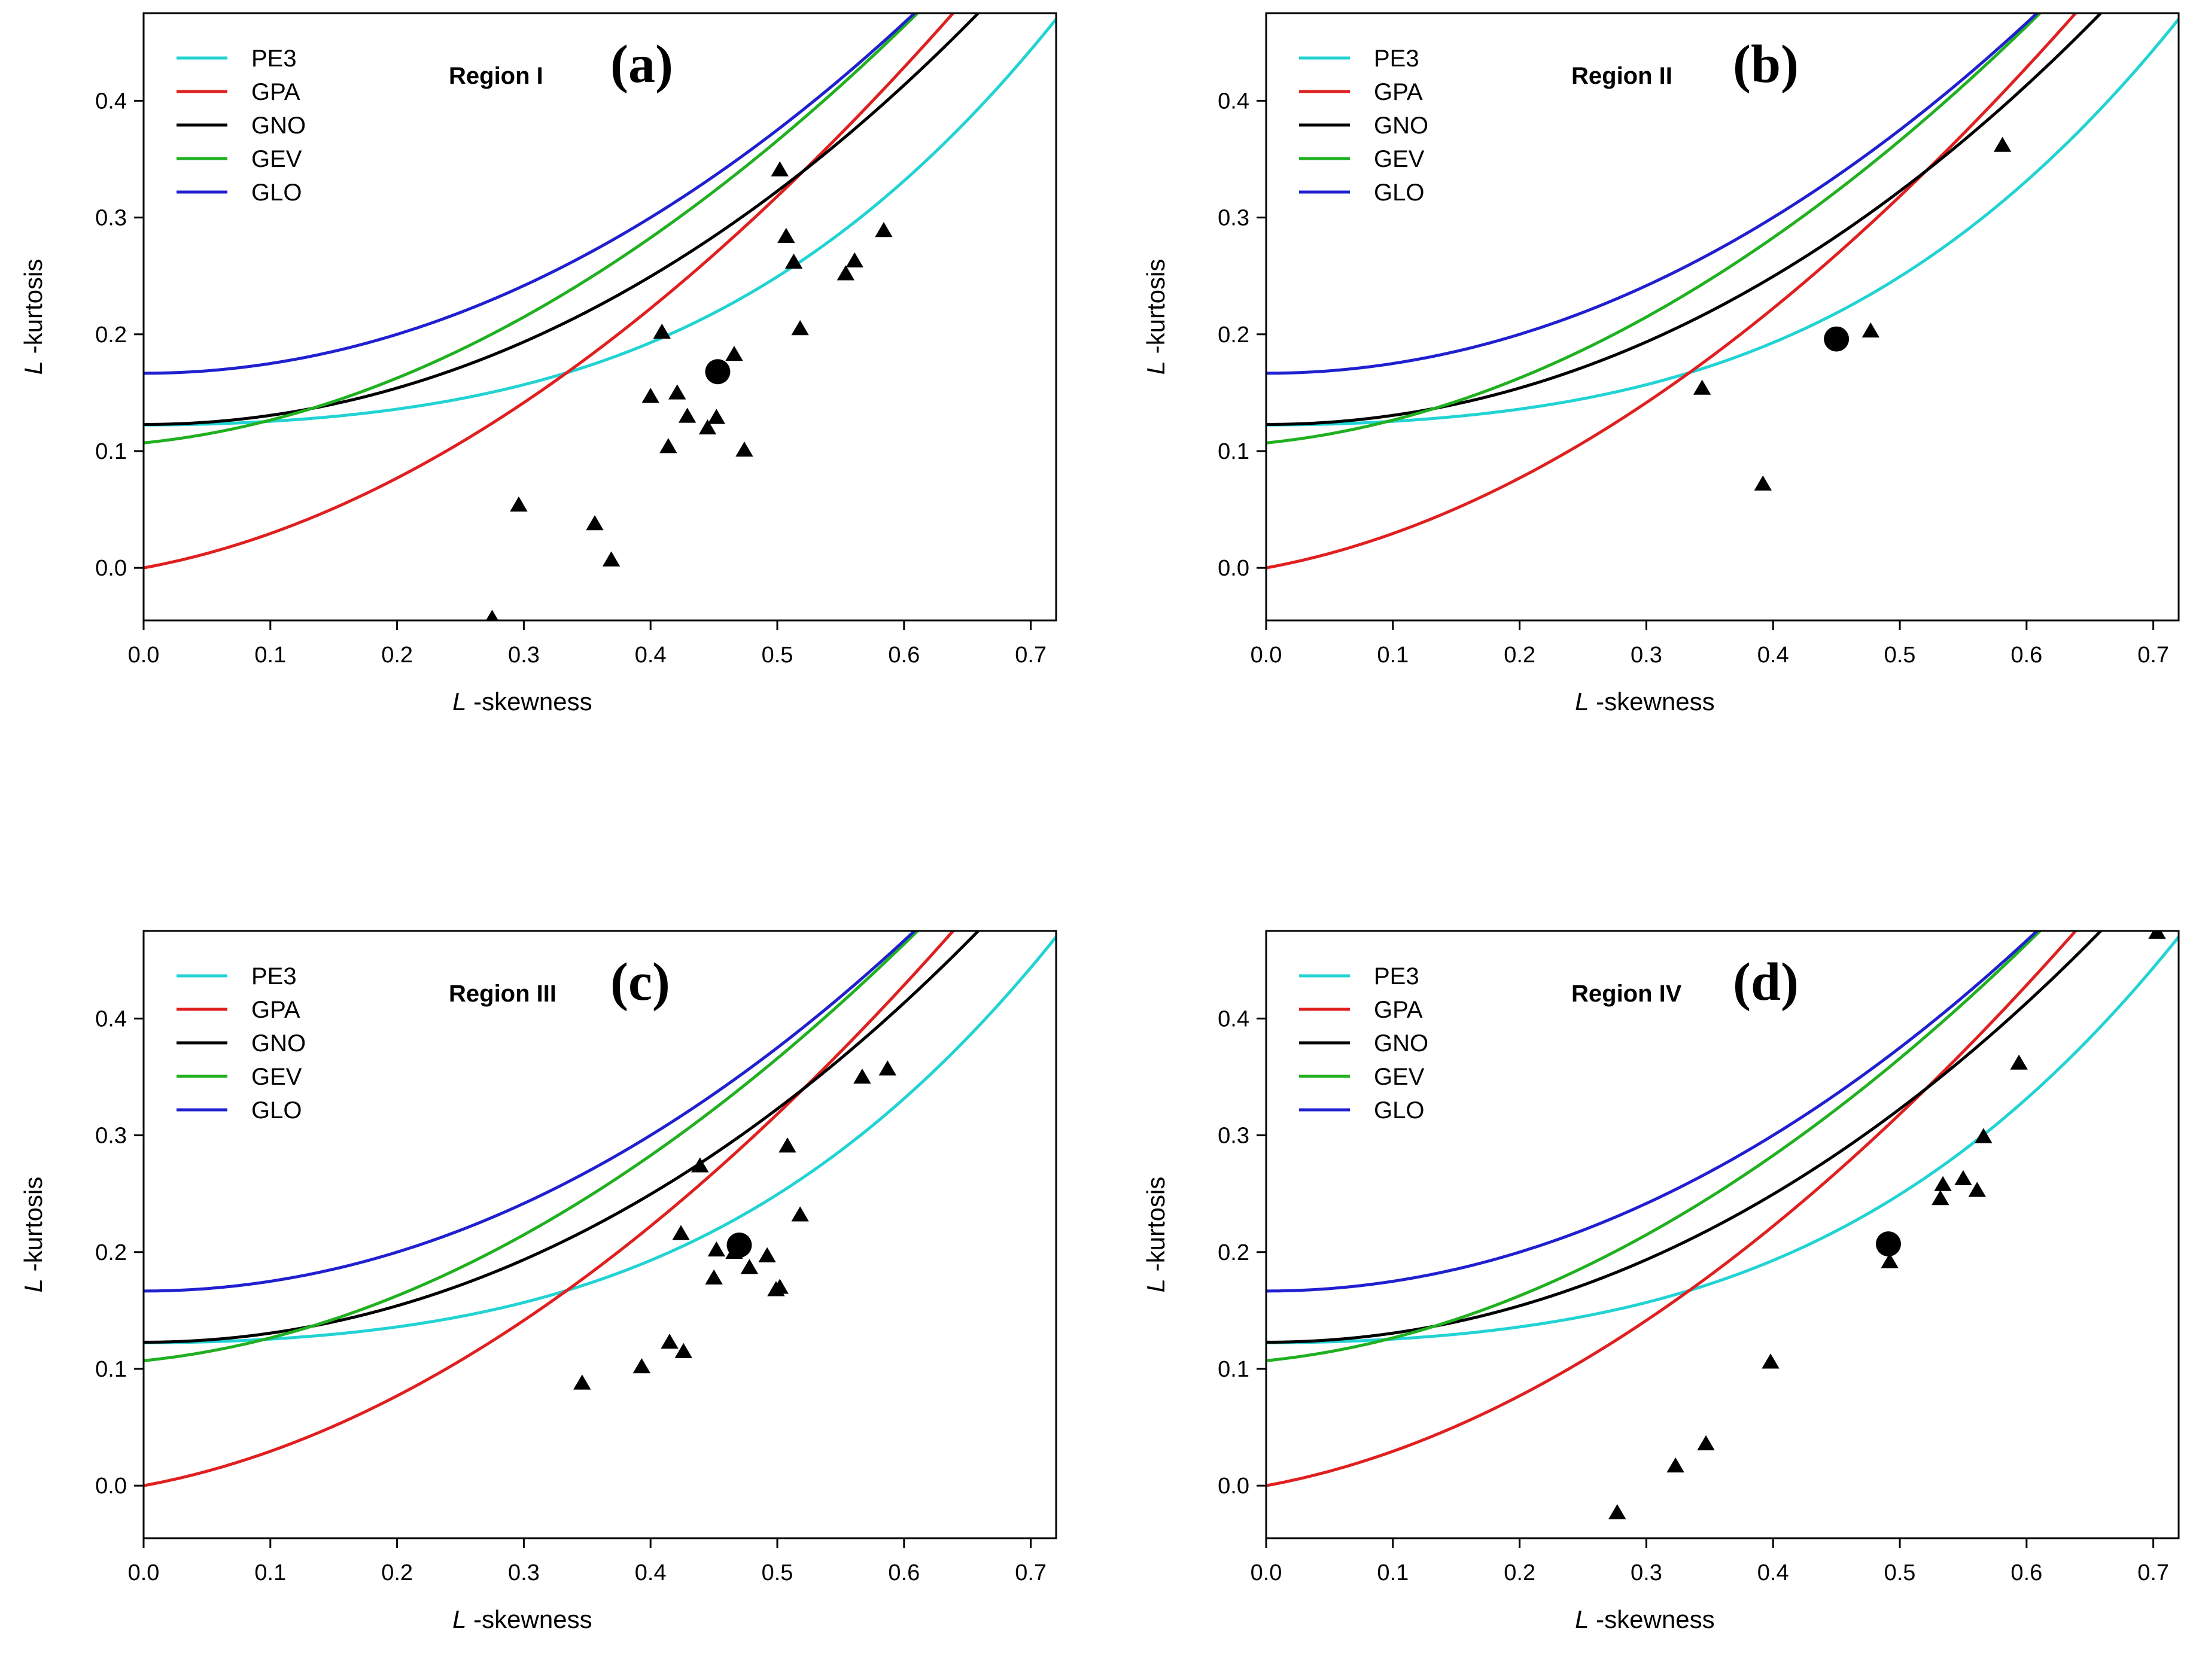 This screenshot has width=2196, height=1680. What do you see at coordinates (640, 982) in the screenshot?
I see `panel-letter: (c)` at bounding box center [640, 982].